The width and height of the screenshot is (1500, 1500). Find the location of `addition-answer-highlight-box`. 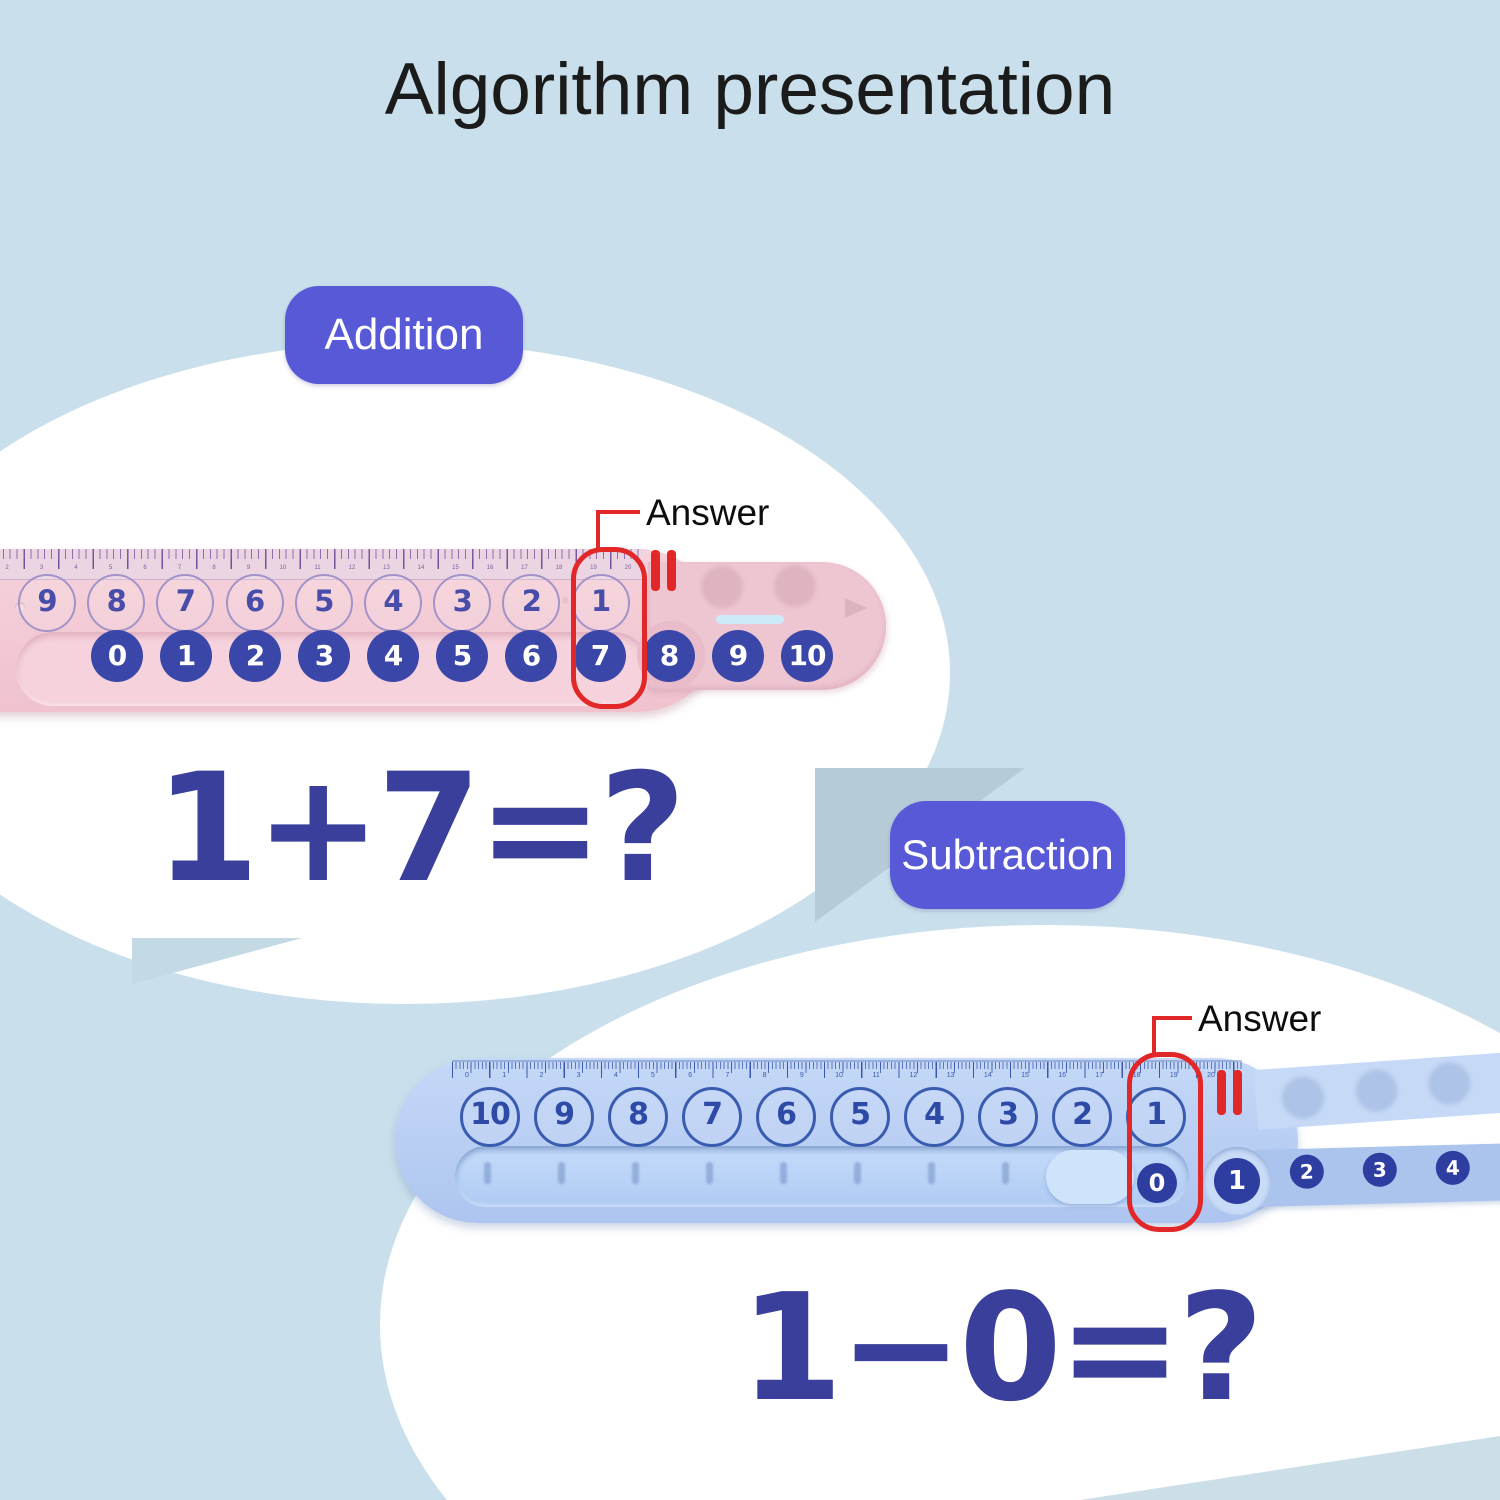

addition-answer-highlight-box is located at coordinates (609, 628).